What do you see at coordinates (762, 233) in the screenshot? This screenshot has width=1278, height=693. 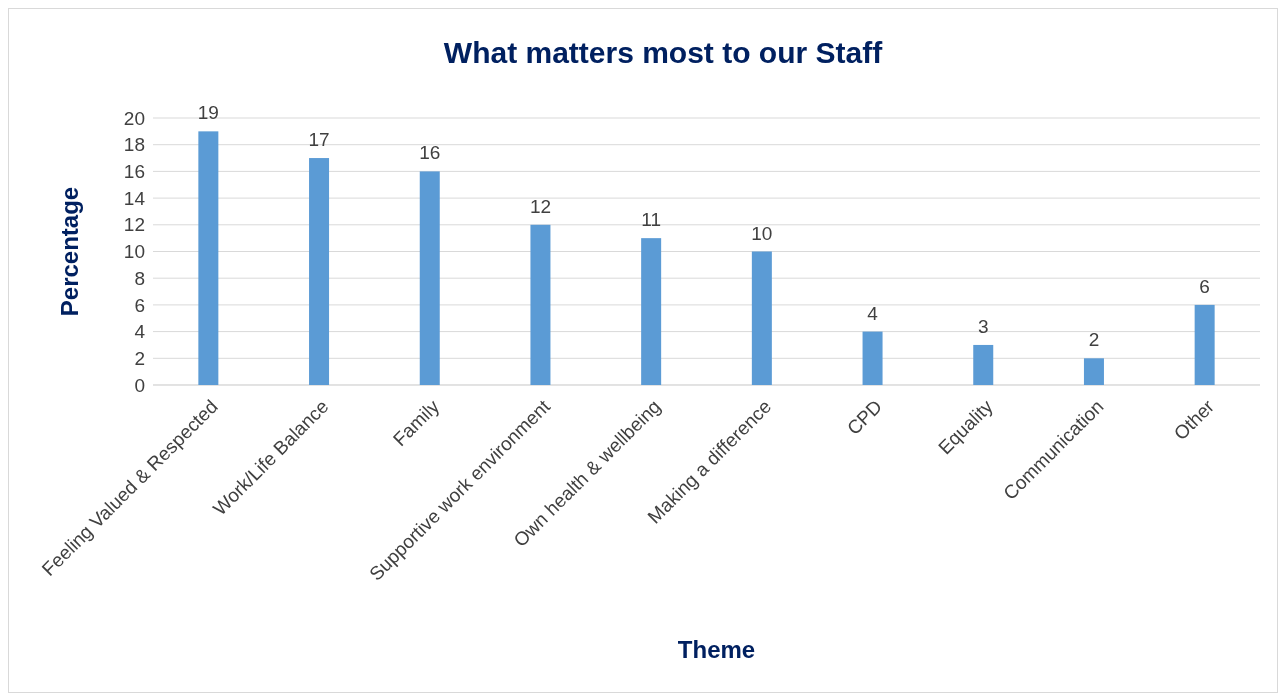 I see `data-label: 10` at bounding box center [762, 233].